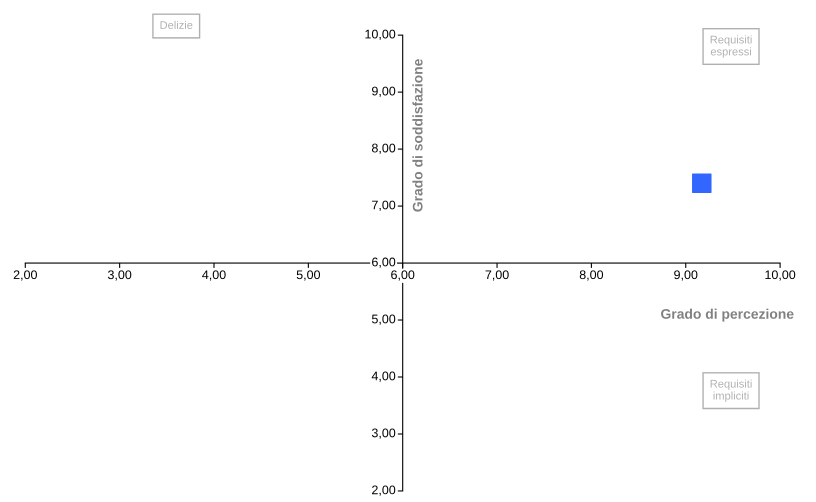 This screenshot has height=502, width=816. Describe the element at coordinates (384, 377) in the screenshot. I see `y-tick-label: 4,00` at that location.